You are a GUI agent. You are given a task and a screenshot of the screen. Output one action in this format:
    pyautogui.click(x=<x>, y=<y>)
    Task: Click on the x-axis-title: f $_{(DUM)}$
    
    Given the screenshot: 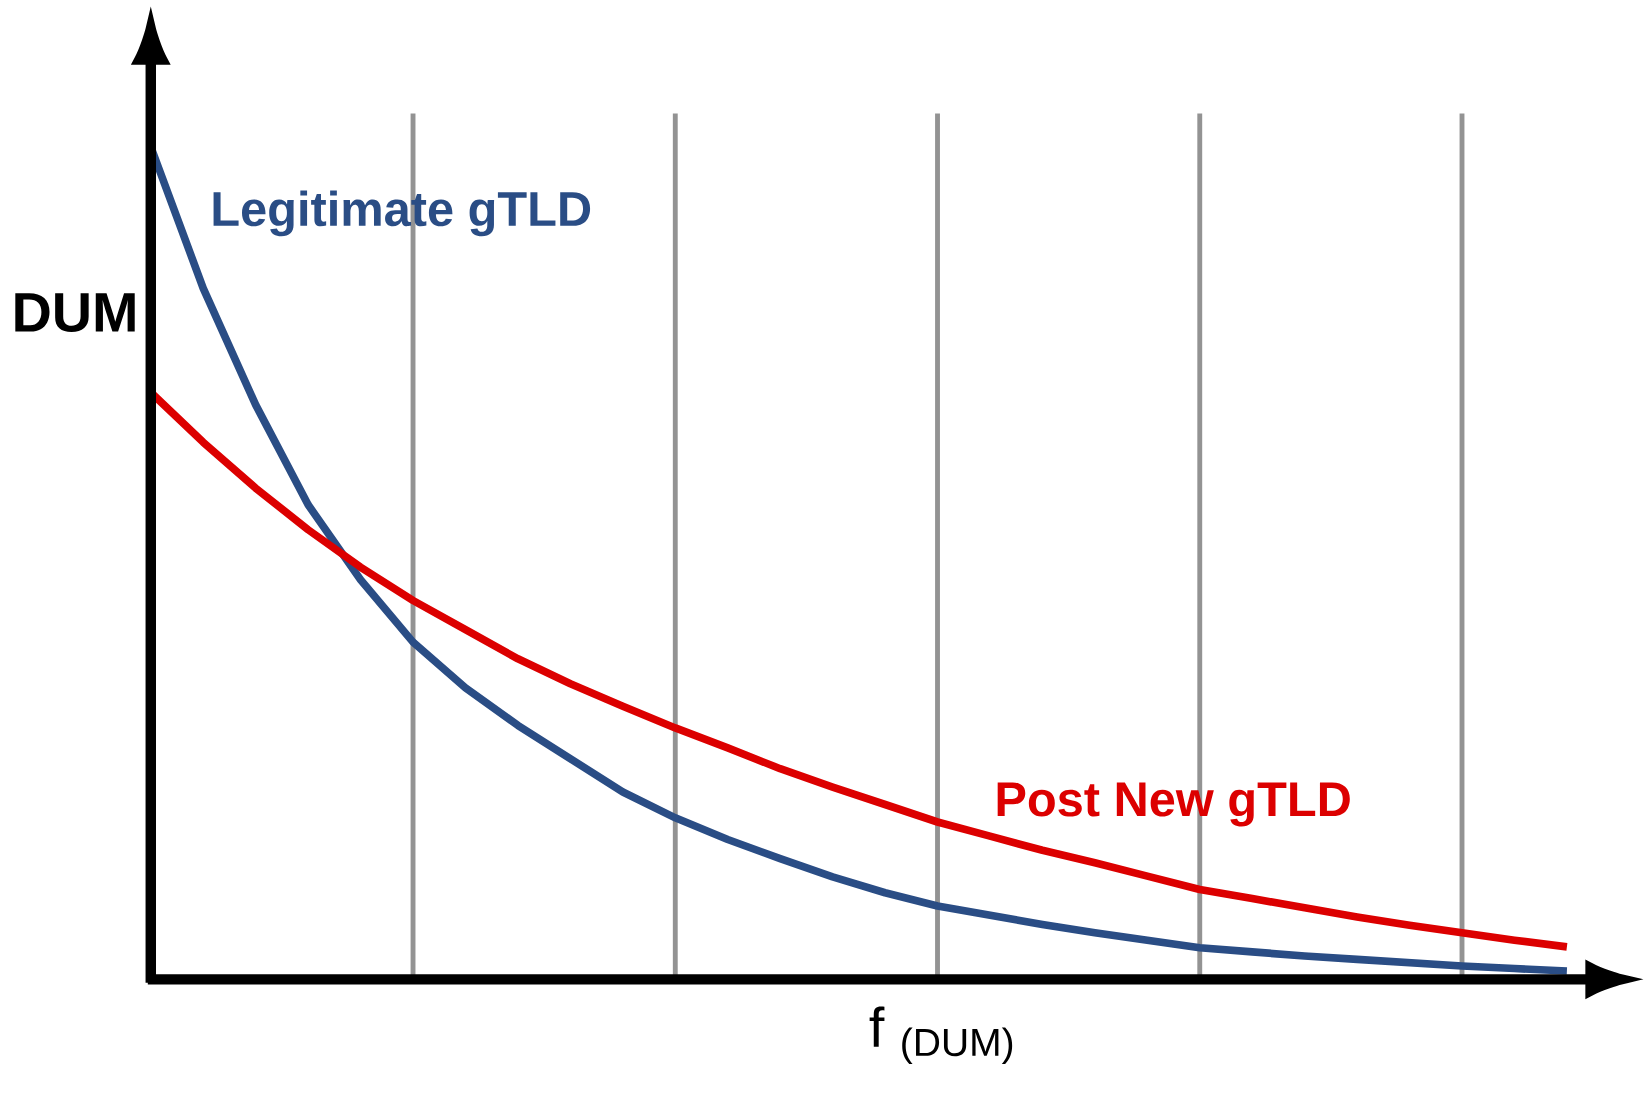 What is the action you would take?
    pyautogui.click(x=941, y=1035)
    